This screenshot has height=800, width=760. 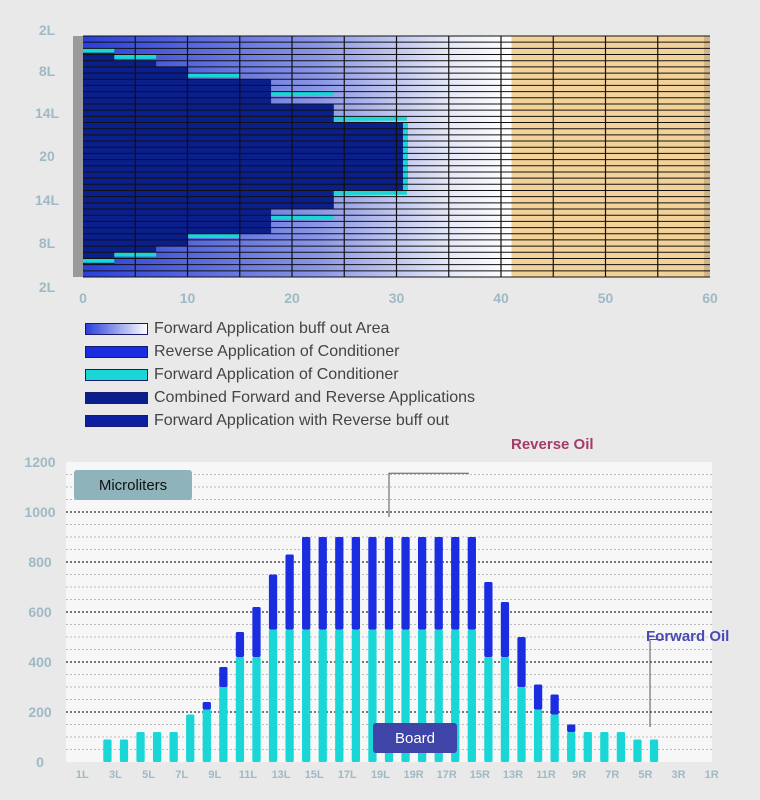 What do you see at coordinates (115, 775) in the screenshot?
I see `x-tick-label: 3L` at bounding box center [115, 775].